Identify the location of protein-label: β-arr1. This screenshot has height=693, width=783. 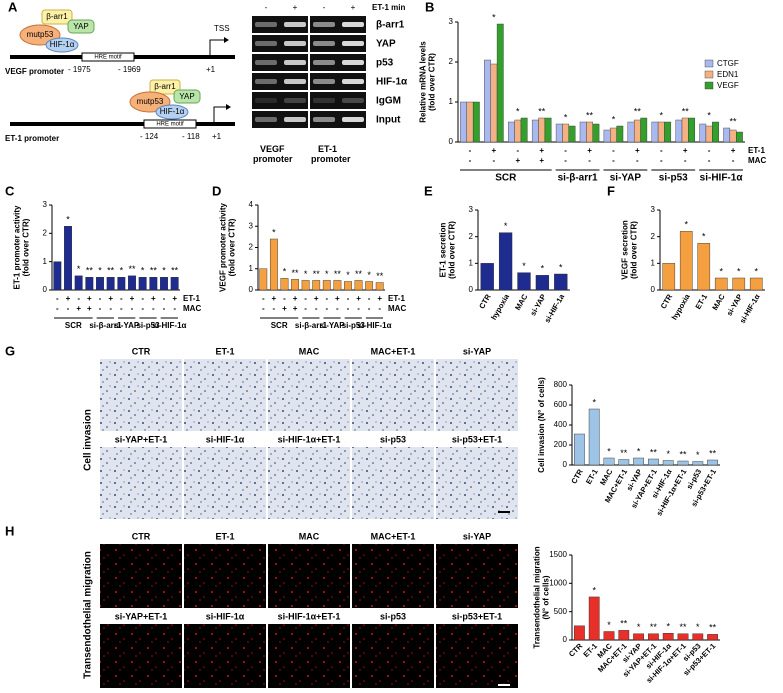
(165, 86).